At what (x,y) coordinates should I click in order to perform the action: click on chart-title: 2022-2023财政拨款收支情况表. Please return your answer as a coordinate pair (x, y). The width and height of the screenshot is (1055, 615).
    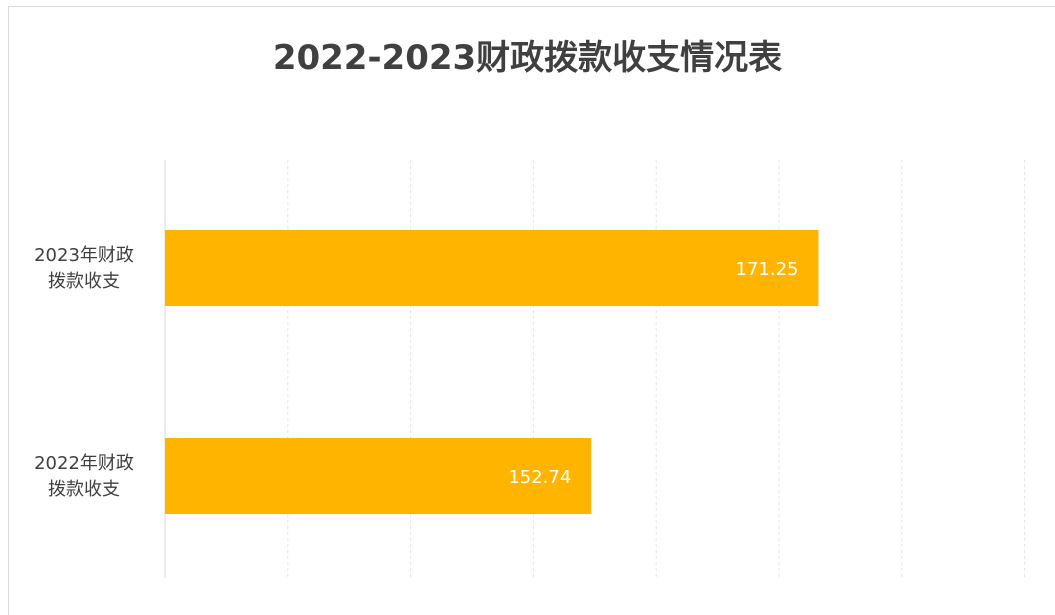
    Looking at the image, I should click on (527, 58).